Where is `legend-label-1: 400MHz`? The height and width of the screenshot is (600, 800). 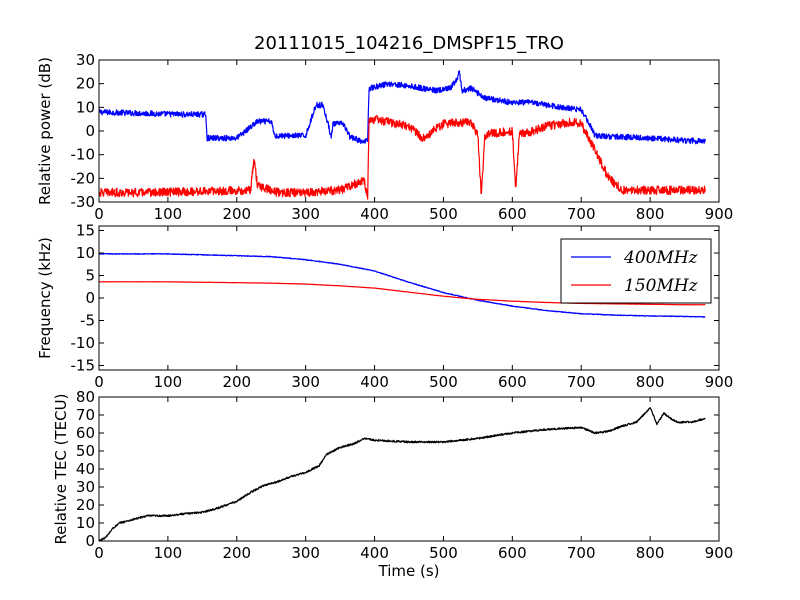 legend-label-1: 400MHz is located at coordinates (661, 258).